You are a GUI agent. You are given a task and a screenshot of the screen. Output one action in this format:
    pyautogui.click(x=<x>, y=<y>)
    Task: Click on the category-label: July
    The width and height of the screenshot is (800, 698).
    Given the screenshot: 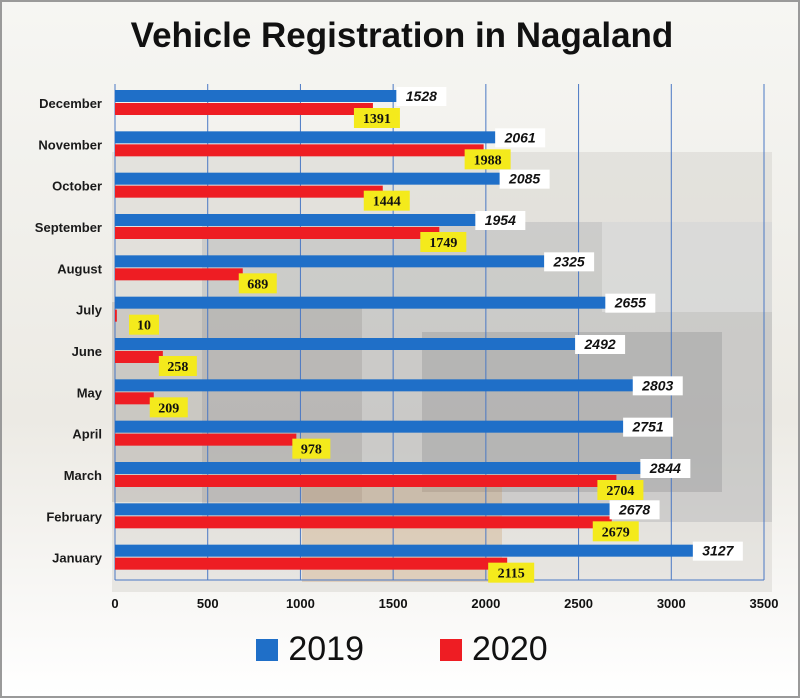 What is the action you would take?
    pyautogui.click(x=89, y=310)
    